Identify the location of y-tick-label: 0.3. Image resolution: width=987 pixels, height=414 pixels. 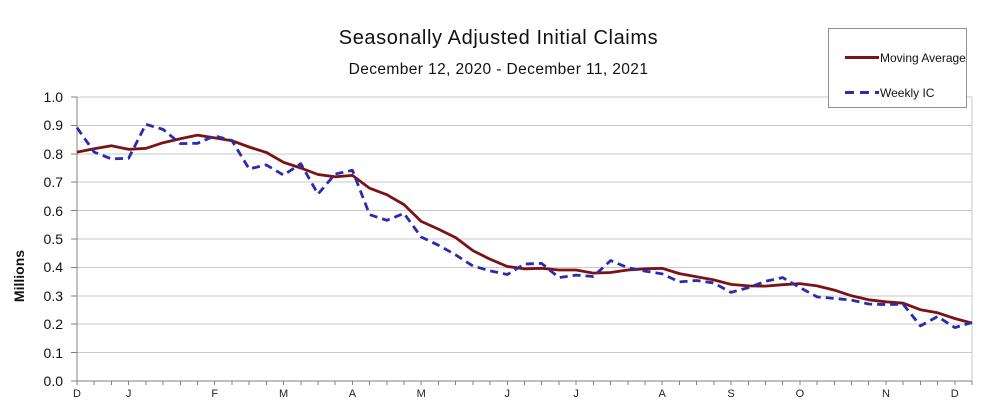
(53, 295).